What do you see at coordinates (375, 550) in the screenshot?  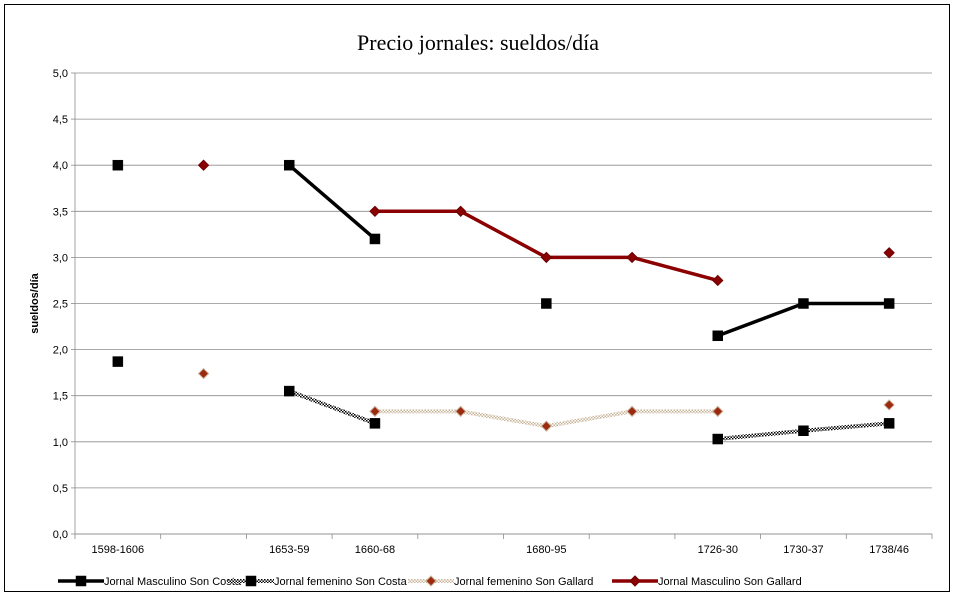 I see `x-tick-label: 1660-68` at bounding box center [375, 550].